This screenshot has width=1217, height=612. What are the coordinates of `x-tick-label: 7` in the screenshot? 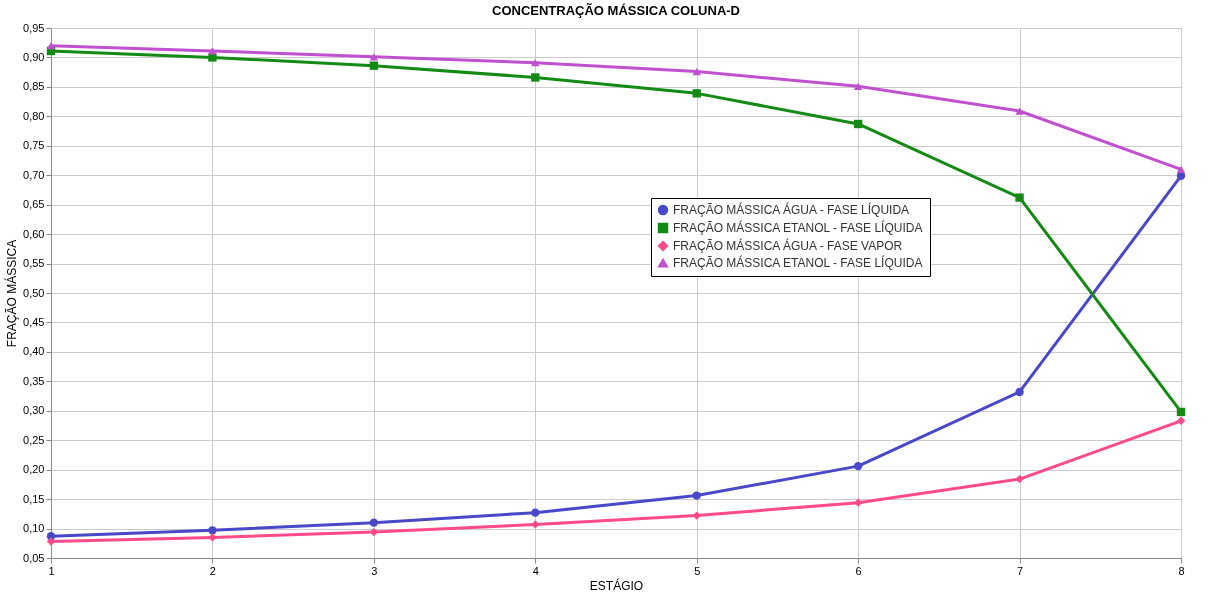 It's located at (1020, 570).